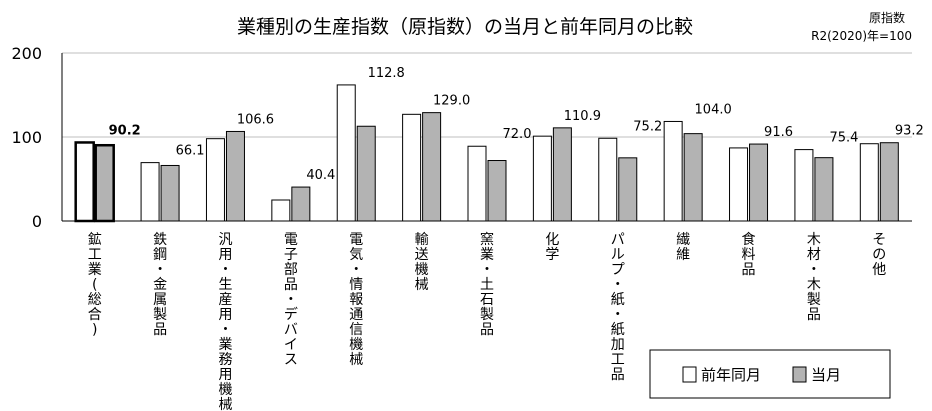 This screenshot has width=932, height=411. Describe the element at coordinates (861, 36) in the screenshot. I see `base-year-note: R2(2020)年=100` at that location.